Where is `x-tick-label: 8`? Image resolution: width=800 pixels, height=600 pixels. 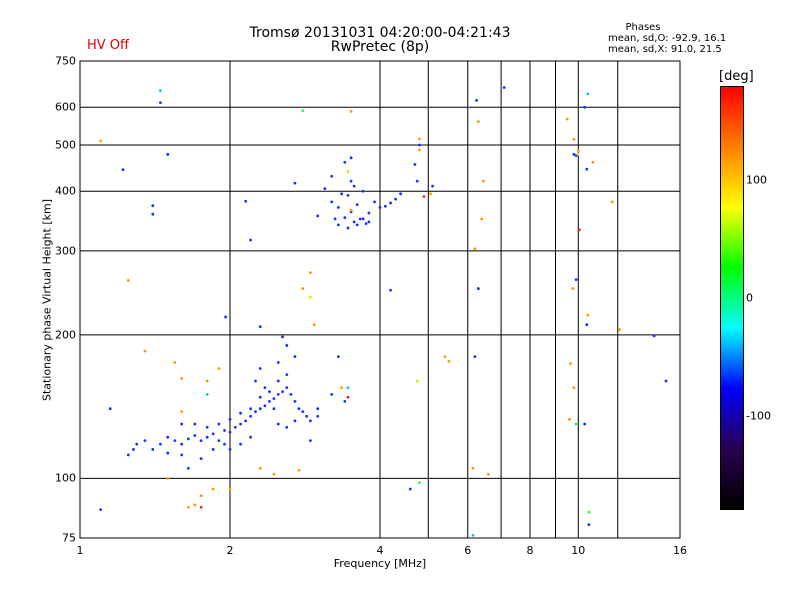 x-tick-label: 8 is located at coordinates (530, 550).